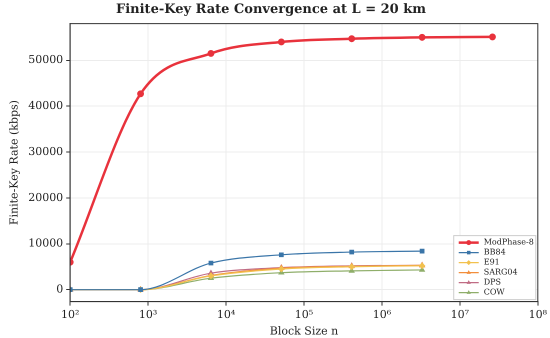 The image size is (550, 338). I want to click on legend-label: SARG04, so click(501, 272).